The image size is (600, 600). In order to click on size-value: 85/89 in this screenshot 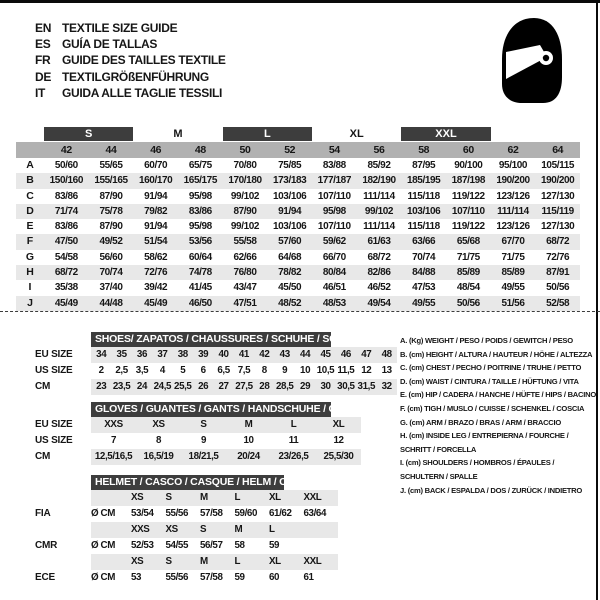, I will do `click(513, 273)`.